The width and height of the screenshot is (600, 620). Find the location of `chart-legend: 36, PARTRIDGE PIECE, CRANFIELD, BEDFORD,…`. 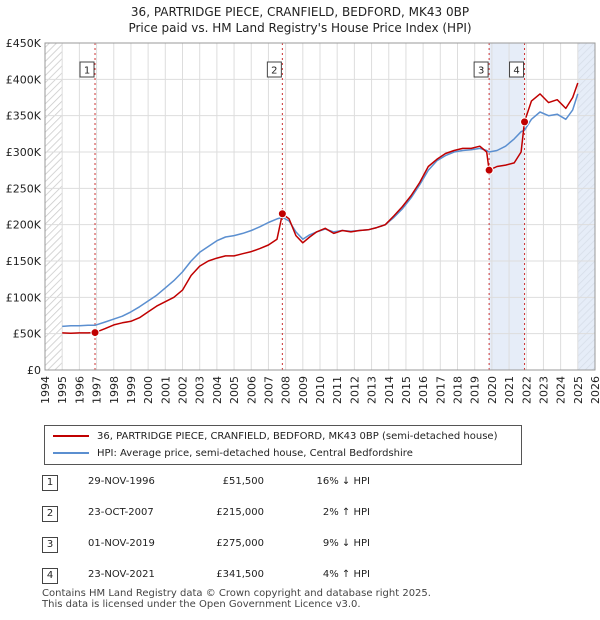

chart-legend: 36, PARTRIDGE PIECE, CRANFIELD, BEDFORD,… is located at coordinates (283, 445).